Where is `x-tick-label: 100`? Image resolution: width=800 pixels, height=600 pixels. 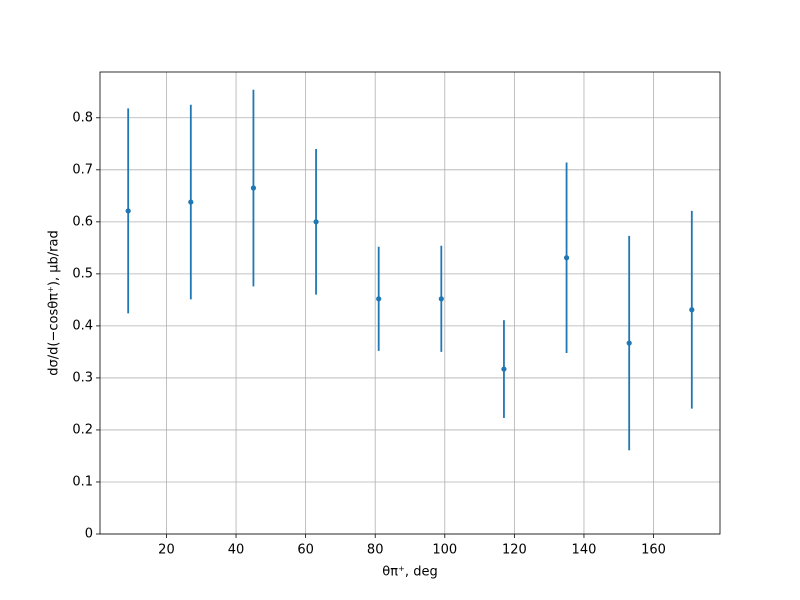 x-tick-label: 100 is located at coordinates (444, 550).